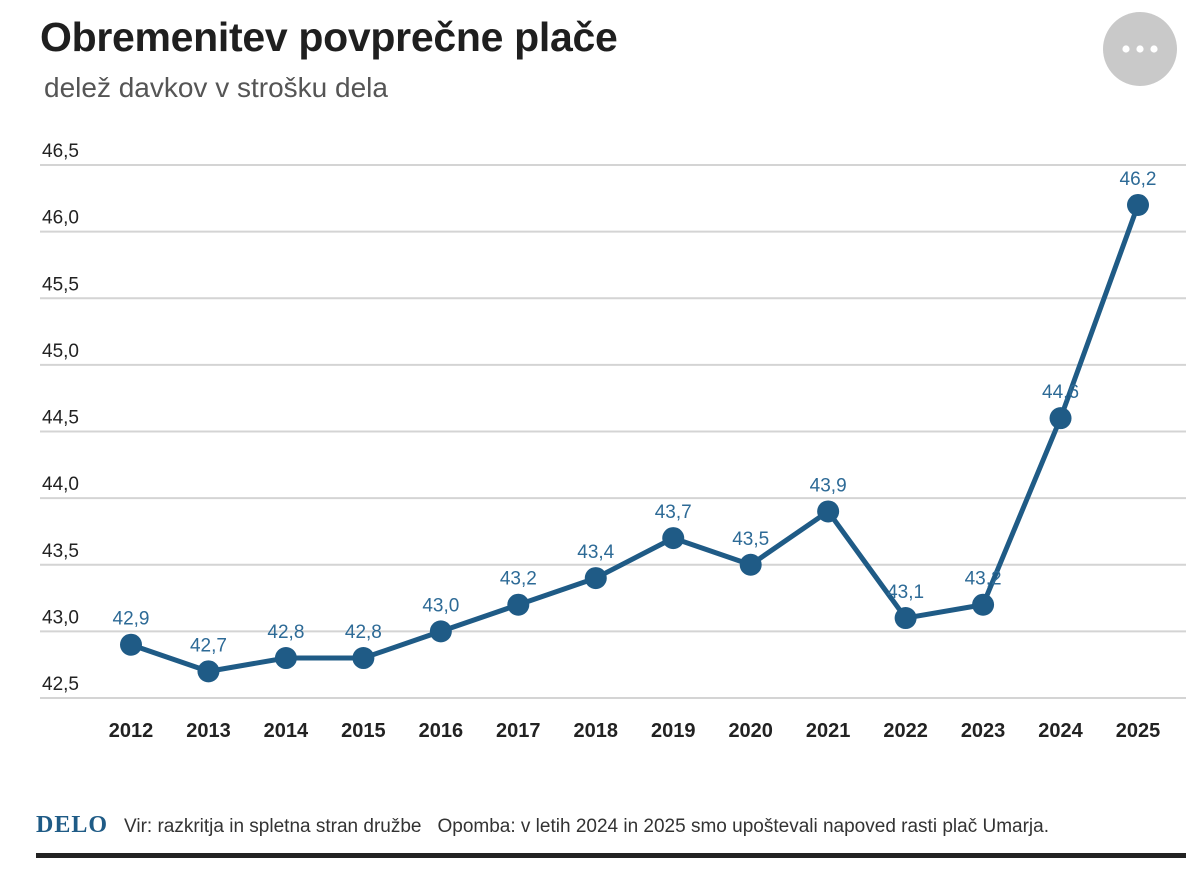 This screenshot has height=877, width=1200. Describe the element at coordinates (273, 826) in the screenshot. I see `source-note: Vir: razkritja in spletna stran družbe` at that location.